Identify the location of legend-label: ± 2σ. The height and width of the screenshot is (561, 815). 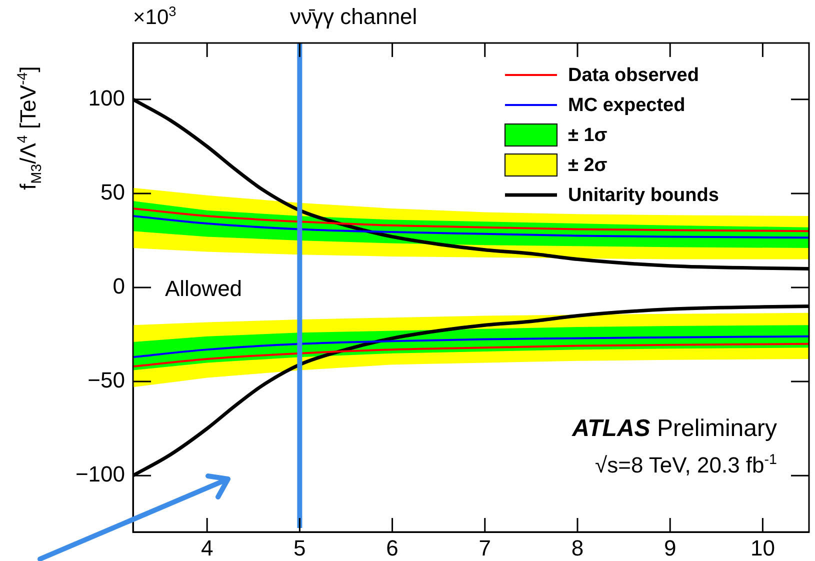
(588, 165).